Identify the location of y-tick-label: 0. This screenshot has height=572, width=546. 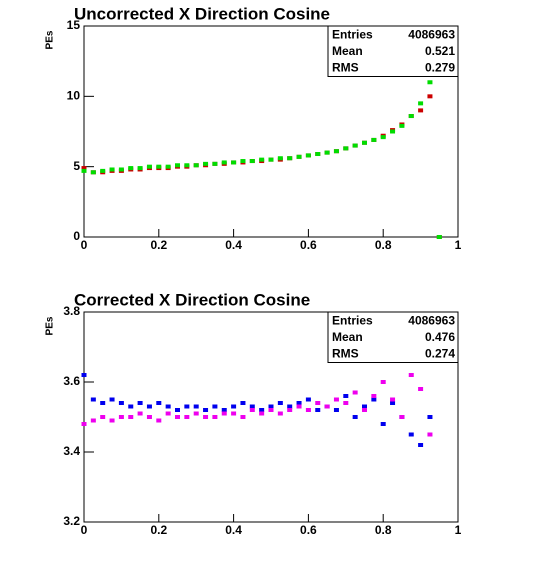
(76, 236).